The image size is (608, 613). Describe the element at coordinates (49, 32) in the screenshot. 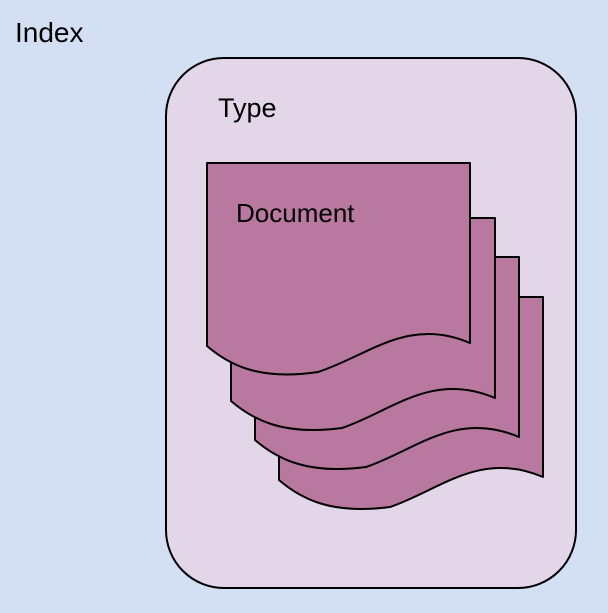

I see `index-label: Index` at that location.